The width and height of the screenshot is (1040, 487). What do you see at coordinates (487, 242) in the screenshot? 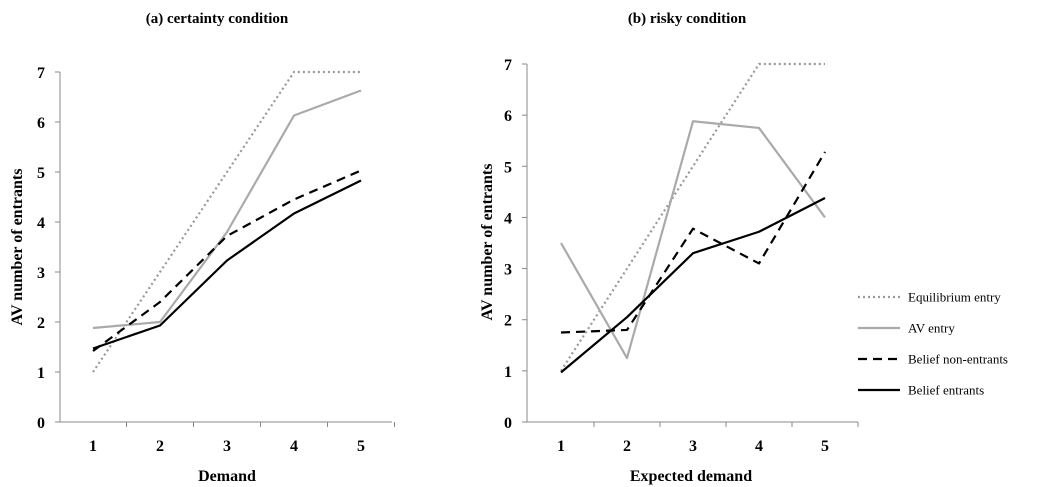
I see `panel-b-y-axis-title: AV number of entrants` at bounding box center [487, 242].